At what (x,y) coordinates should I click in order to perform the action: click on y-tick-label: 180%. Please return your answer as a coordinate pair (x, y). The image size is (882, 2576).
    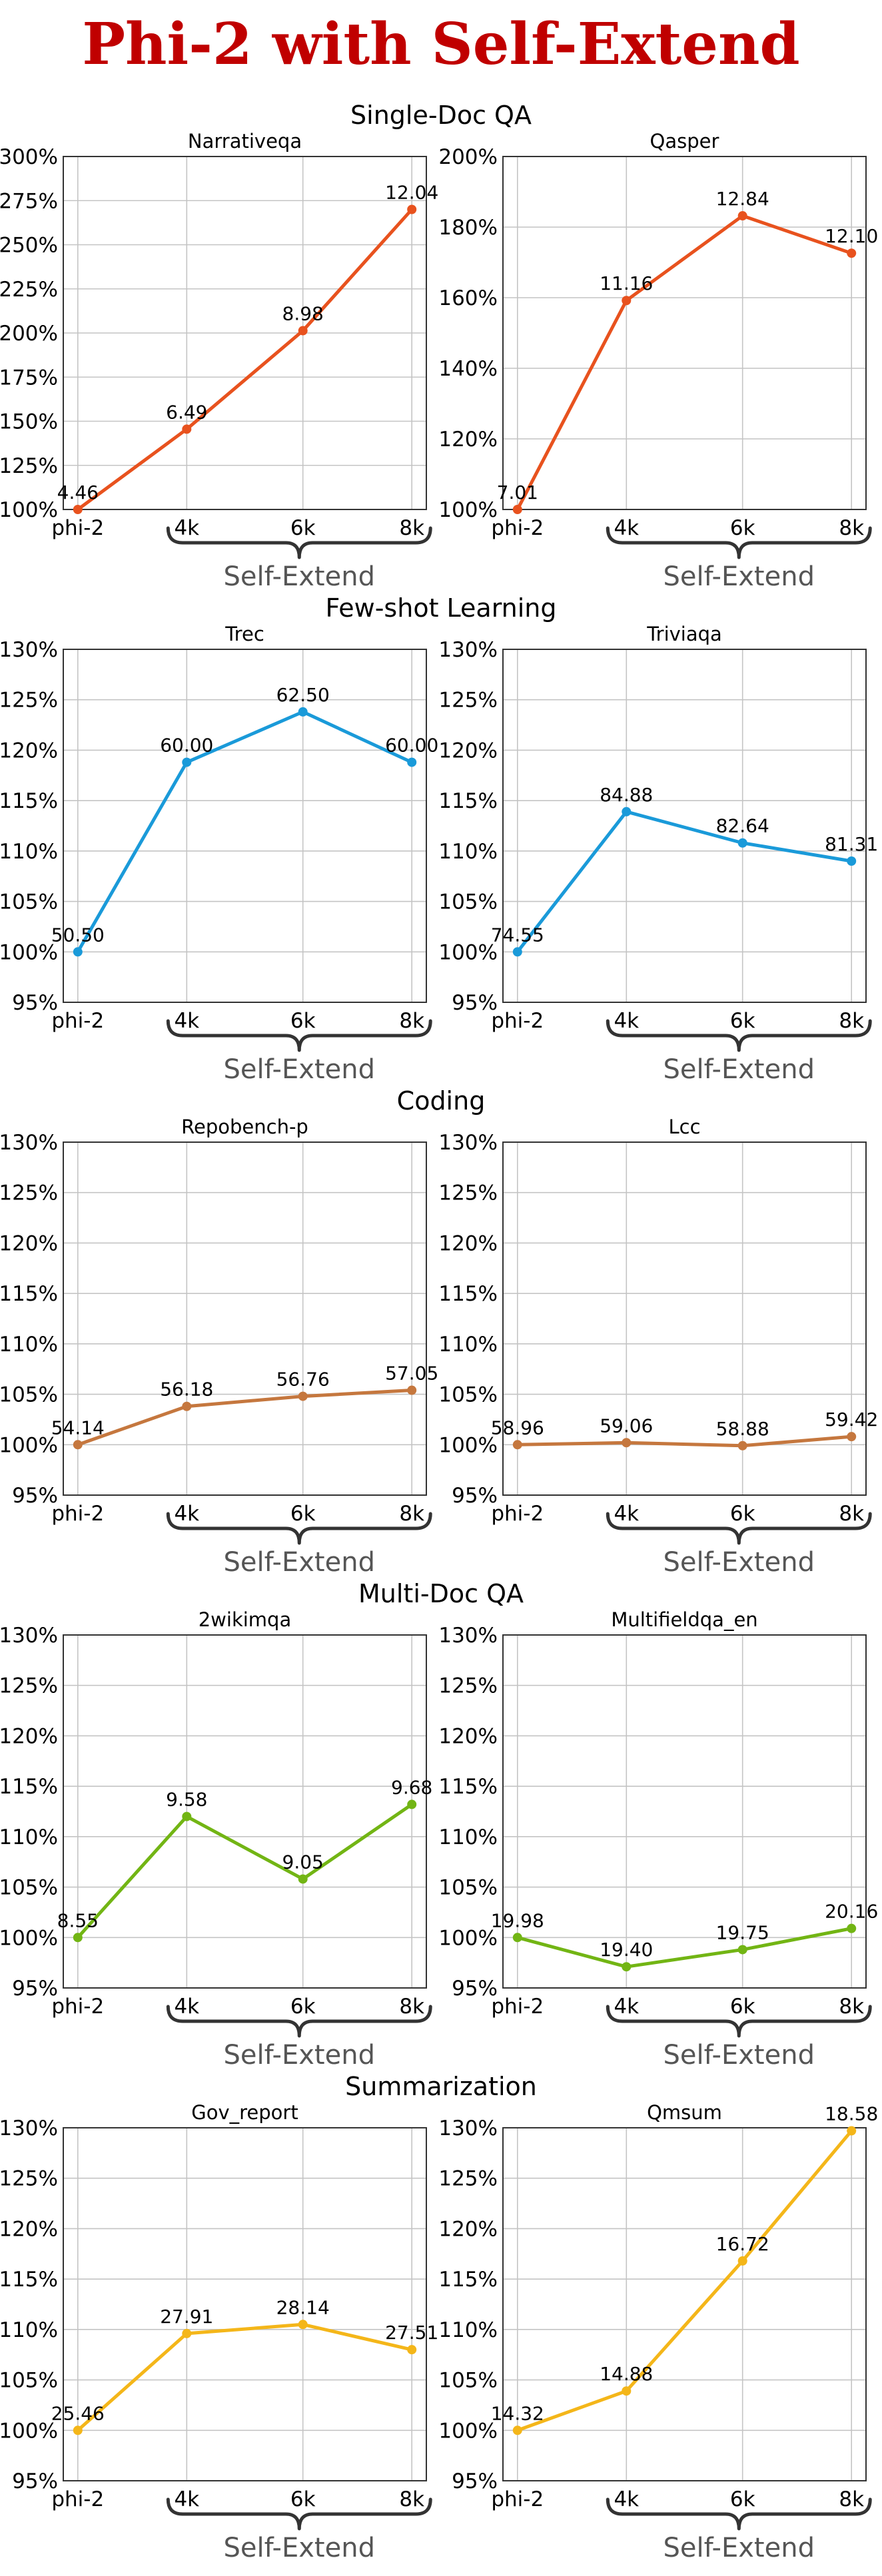
    Looking at the image, I should click on (468, 228).